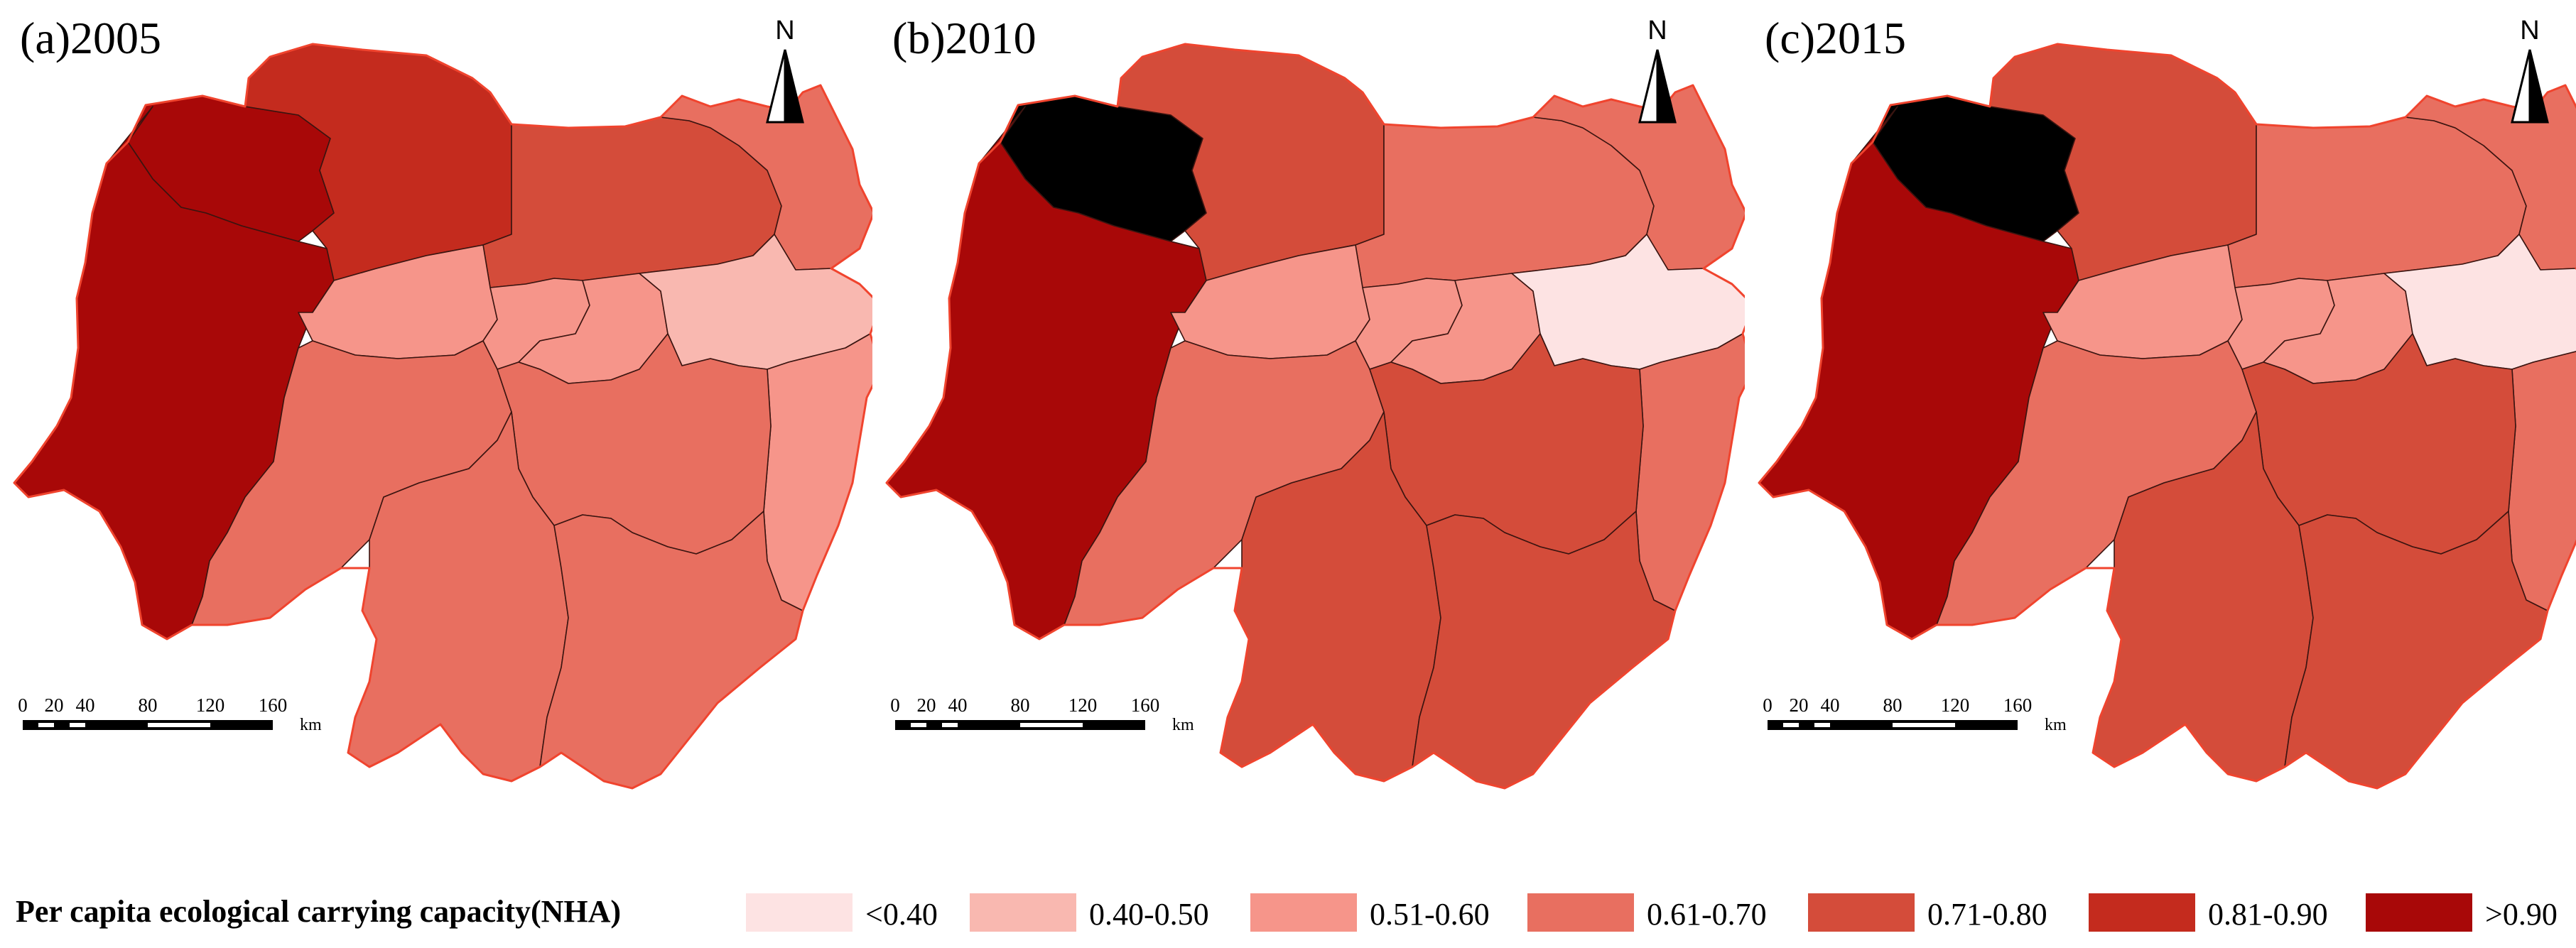  Describe the element at coordinates (2521, 914) in the screenshot. I see `legend-label: >0.90` at that location.